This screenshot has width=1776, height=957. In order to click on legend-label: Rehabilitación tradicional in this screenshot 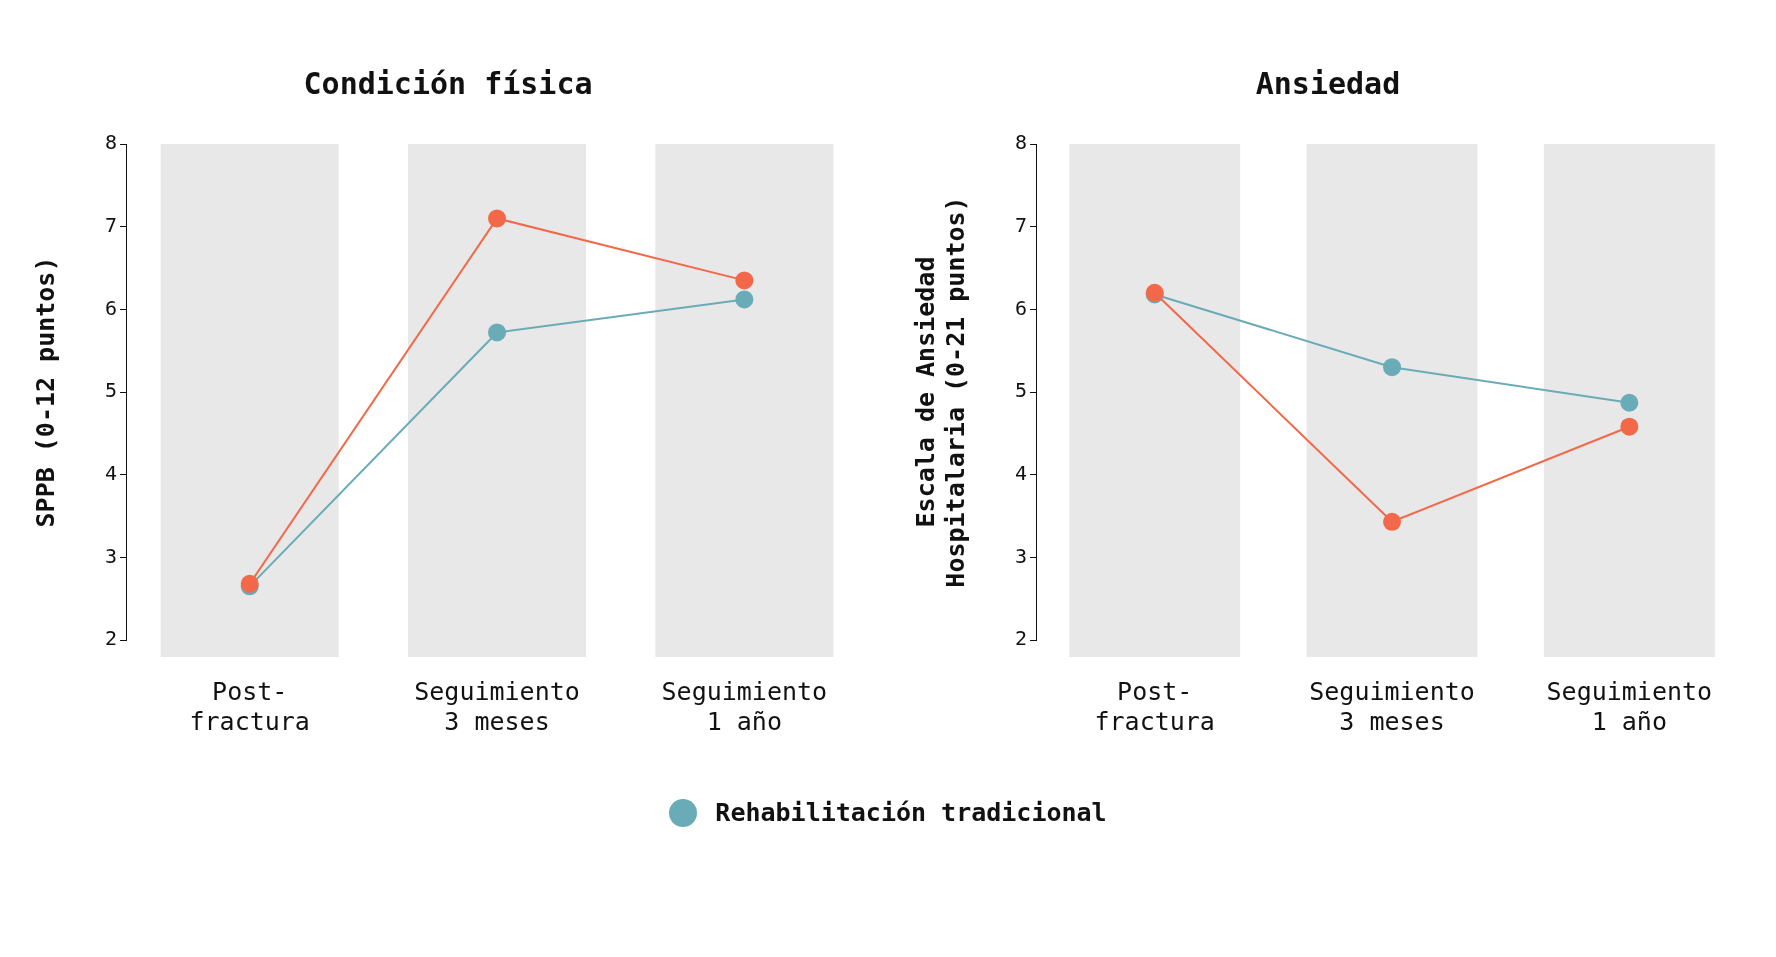, I will do `click(911, 812)`.